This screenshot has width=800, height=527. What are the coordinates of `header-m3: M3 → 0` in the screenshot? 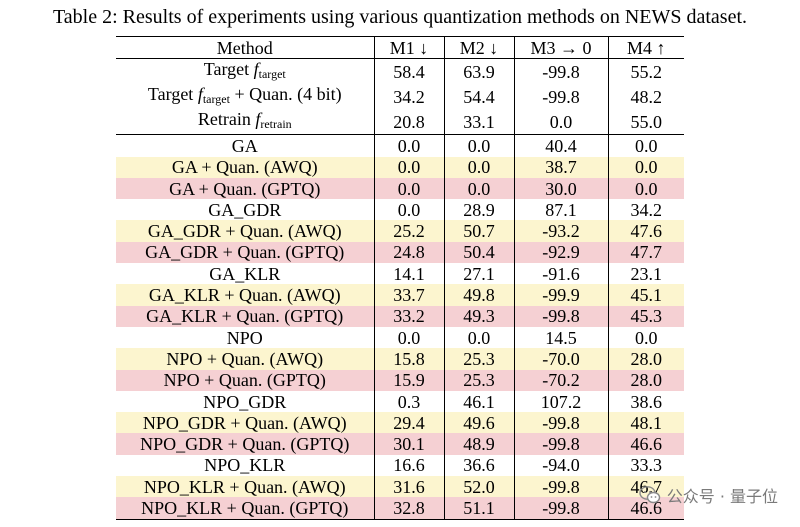 It's located at (560, 47).